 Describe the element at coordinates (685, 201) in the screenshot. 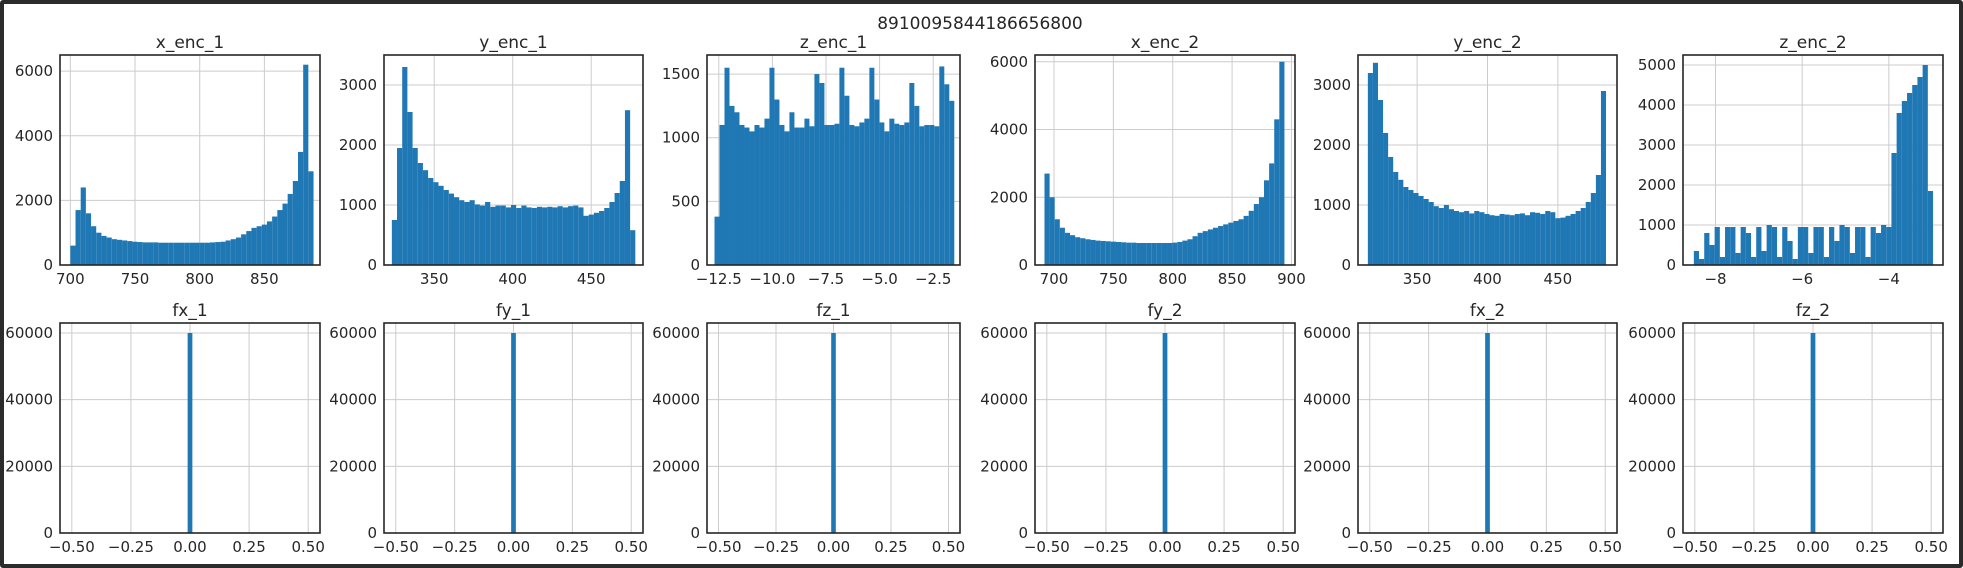

I see `y-tick-label: 500` at that location.